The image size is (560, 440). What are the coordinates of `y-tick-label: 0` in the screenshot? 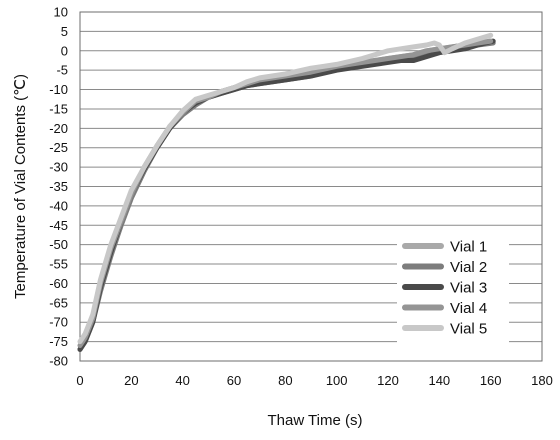 It's located at (64, 50).